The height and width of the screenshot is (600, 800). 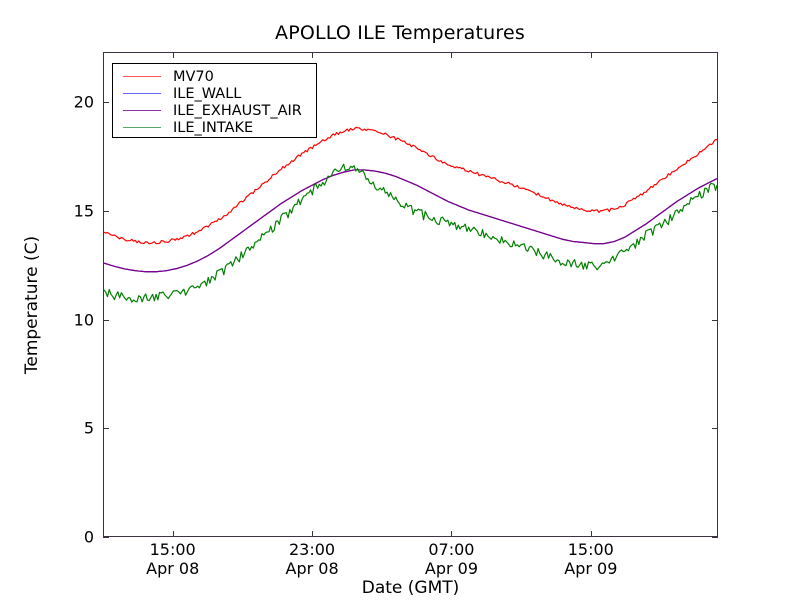 What do you see at coordinates (451, 549) in the screenshot?
I see `x-tick-time: 07:00` at bounding box center [451, 549].